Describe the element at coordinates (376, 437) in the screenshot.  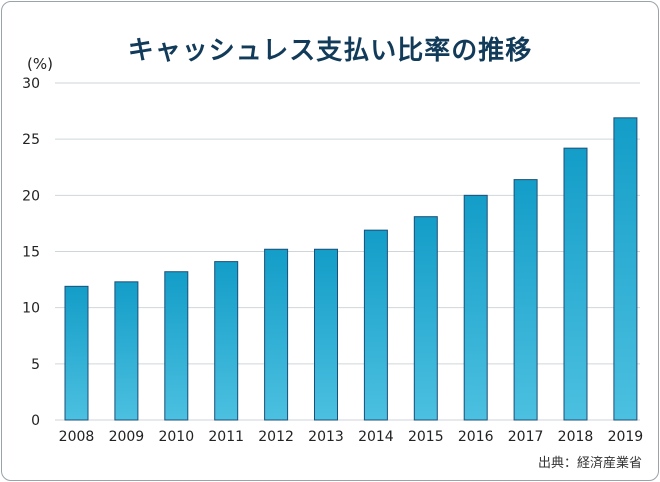
I see `x-tick-label: 2014` at that location.